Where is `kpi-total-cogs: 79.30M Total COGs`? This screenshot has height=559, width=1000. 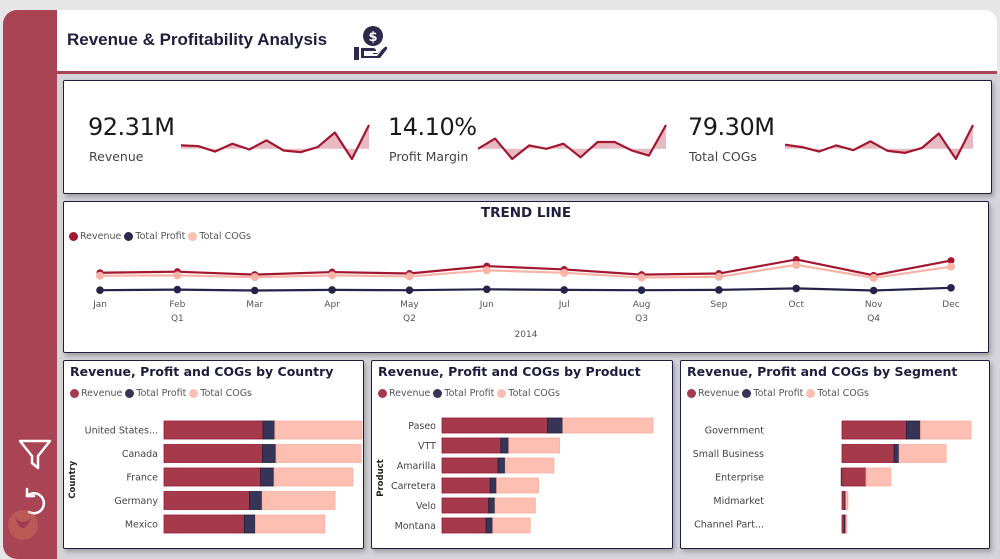 kpi-total-cogs: 79.30M Total COGs is located at coordinates (819, 136).